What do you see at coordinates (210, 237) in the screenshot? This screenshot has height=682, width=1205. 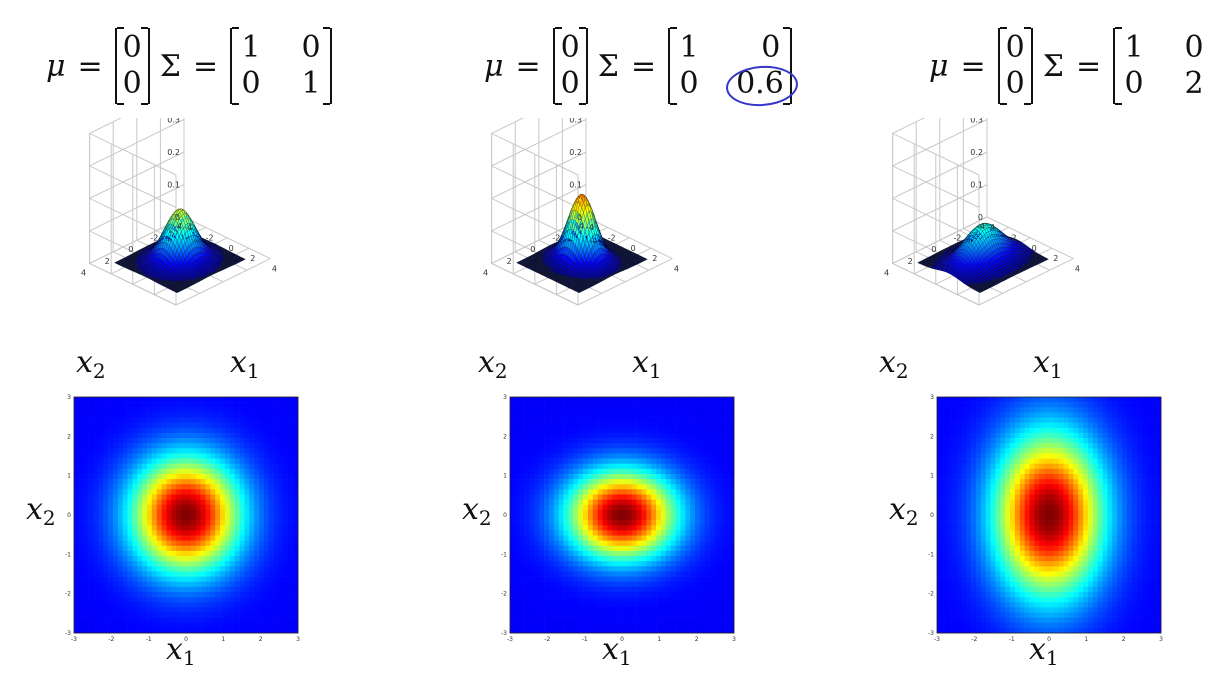 I see `x1-tick-label: -2` at bounding box center [210, 237].